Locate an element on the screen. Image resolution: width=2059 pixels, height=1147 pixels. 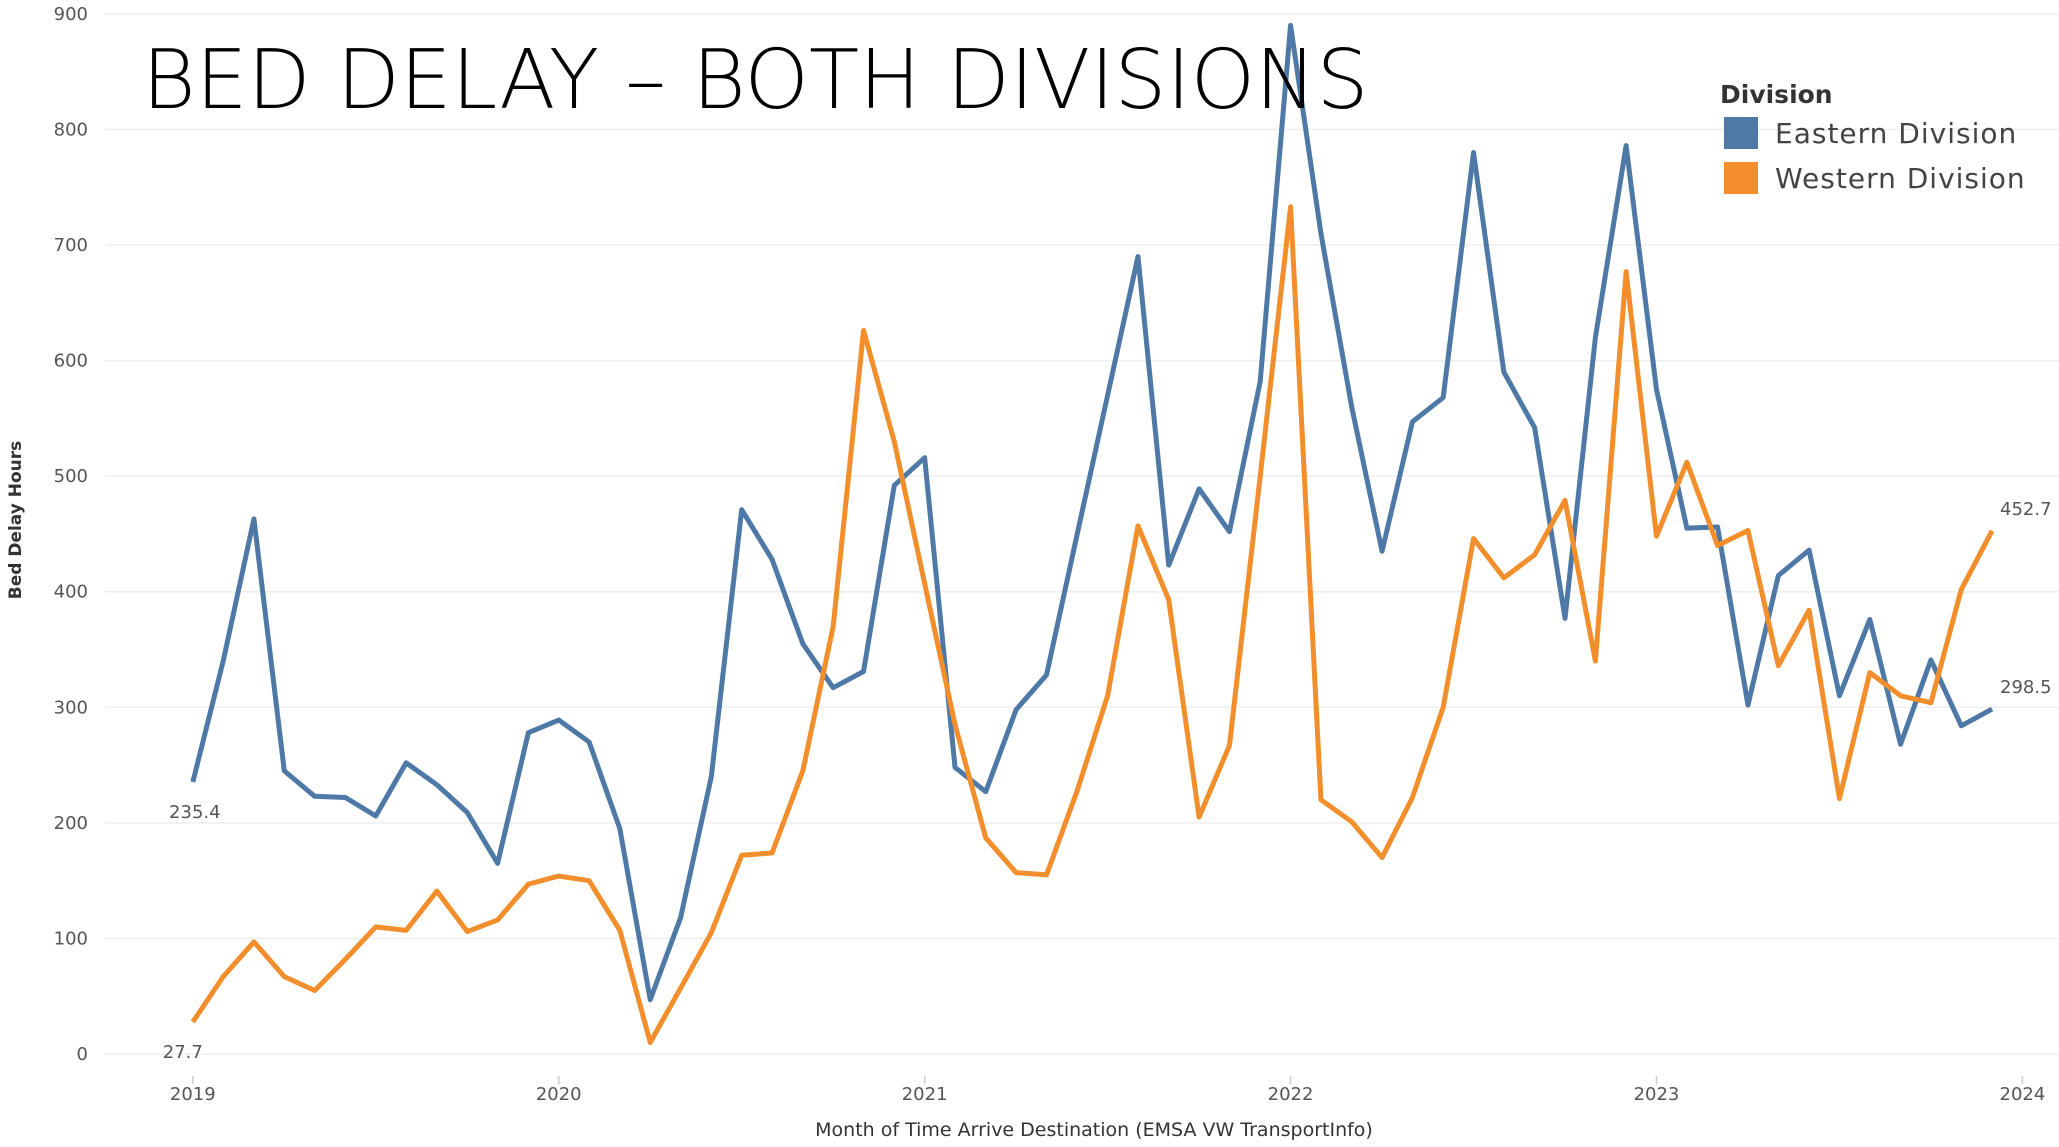
y-tick-label: 600 is located at coordinates (71, 361).